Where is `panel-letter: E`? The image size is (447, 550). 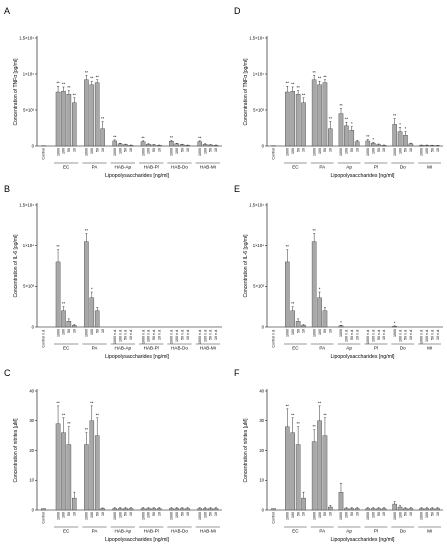
panel-letter: E is located at coordinates (237, 189).